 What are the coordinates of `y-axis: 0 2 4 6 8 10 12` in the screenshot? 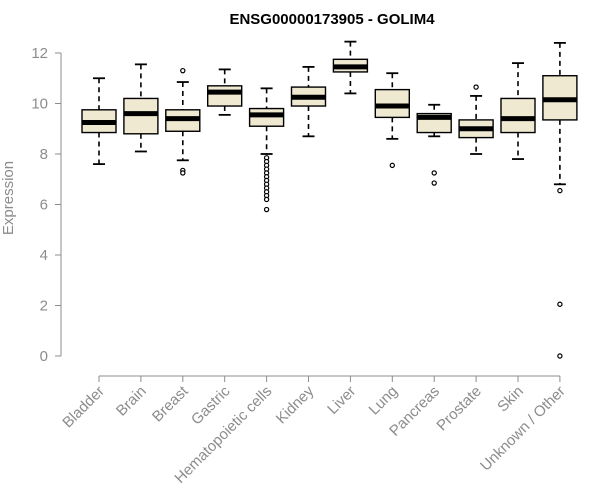 It's located at (46, 205).